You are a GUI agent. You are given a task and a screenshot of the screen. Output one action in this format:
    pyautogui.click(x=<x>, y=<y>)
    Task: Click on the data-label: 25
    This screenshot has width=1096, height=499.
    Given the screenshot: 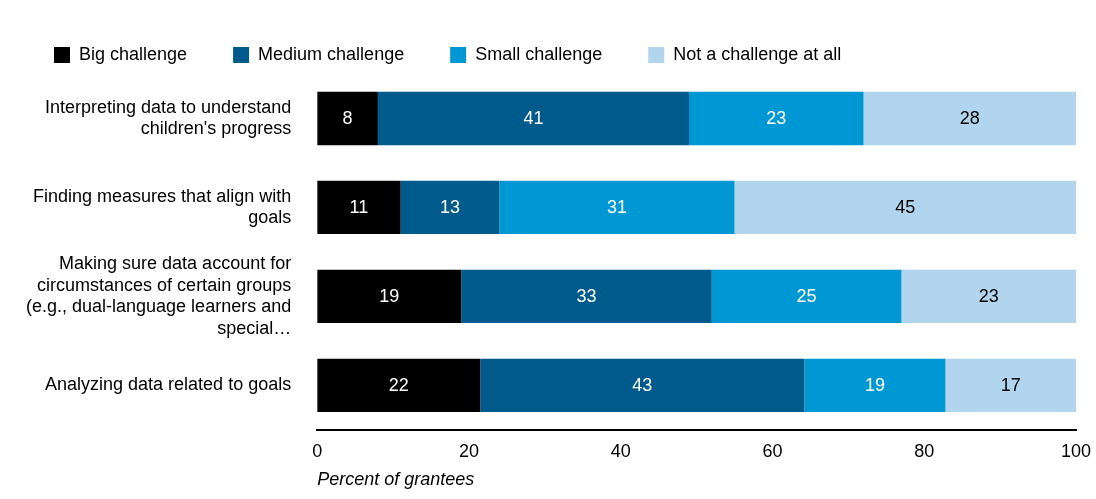 What is the action you would take?
    pyautogui.click(x=806, y=296)
    